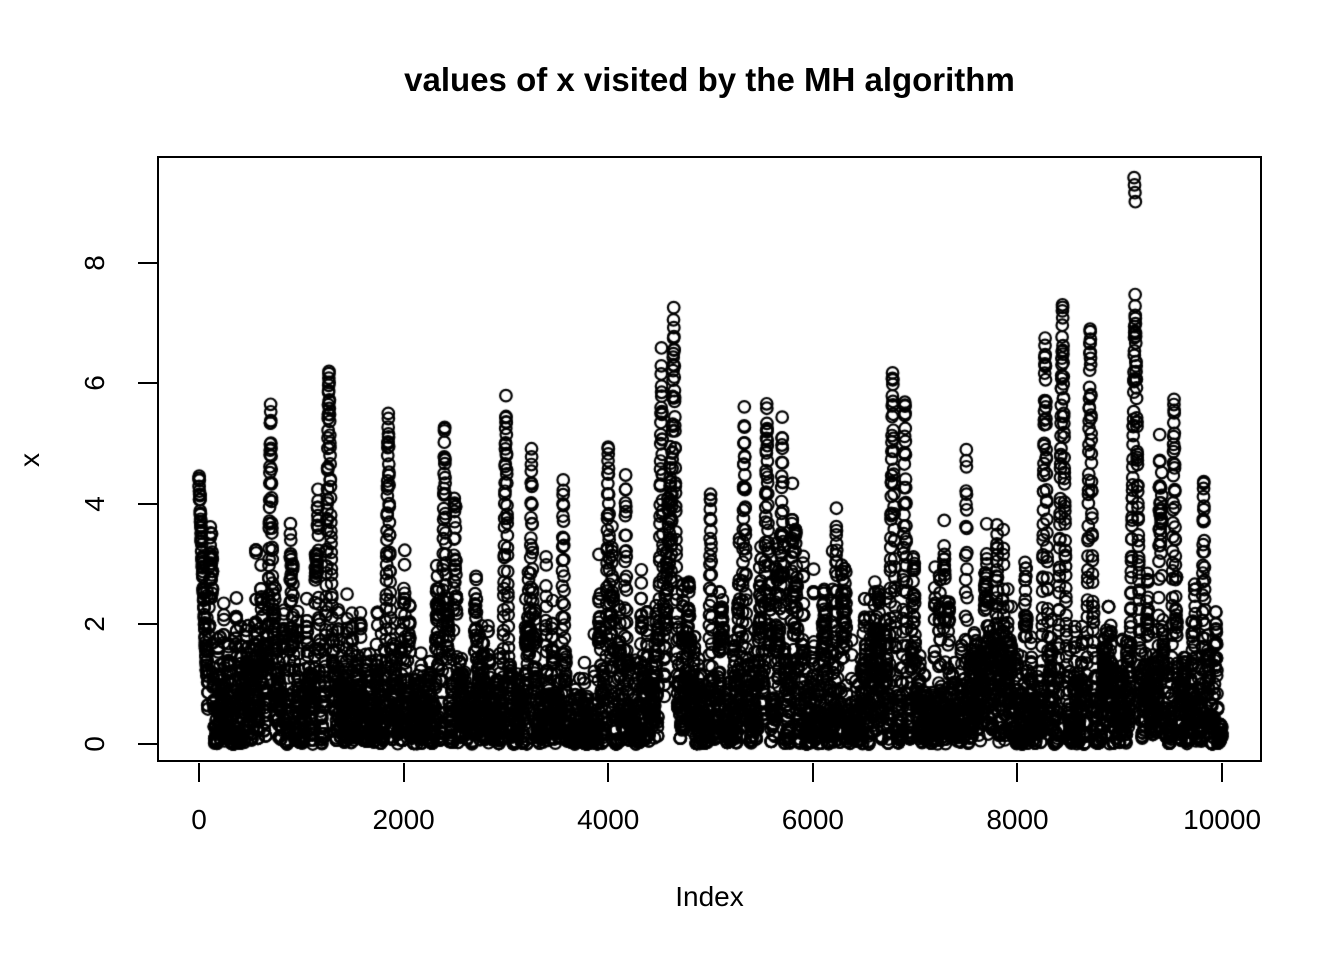 The height and width of the screenshot is (960, 1344). I want to click on x-axis-label: Index, so click(709, 896).